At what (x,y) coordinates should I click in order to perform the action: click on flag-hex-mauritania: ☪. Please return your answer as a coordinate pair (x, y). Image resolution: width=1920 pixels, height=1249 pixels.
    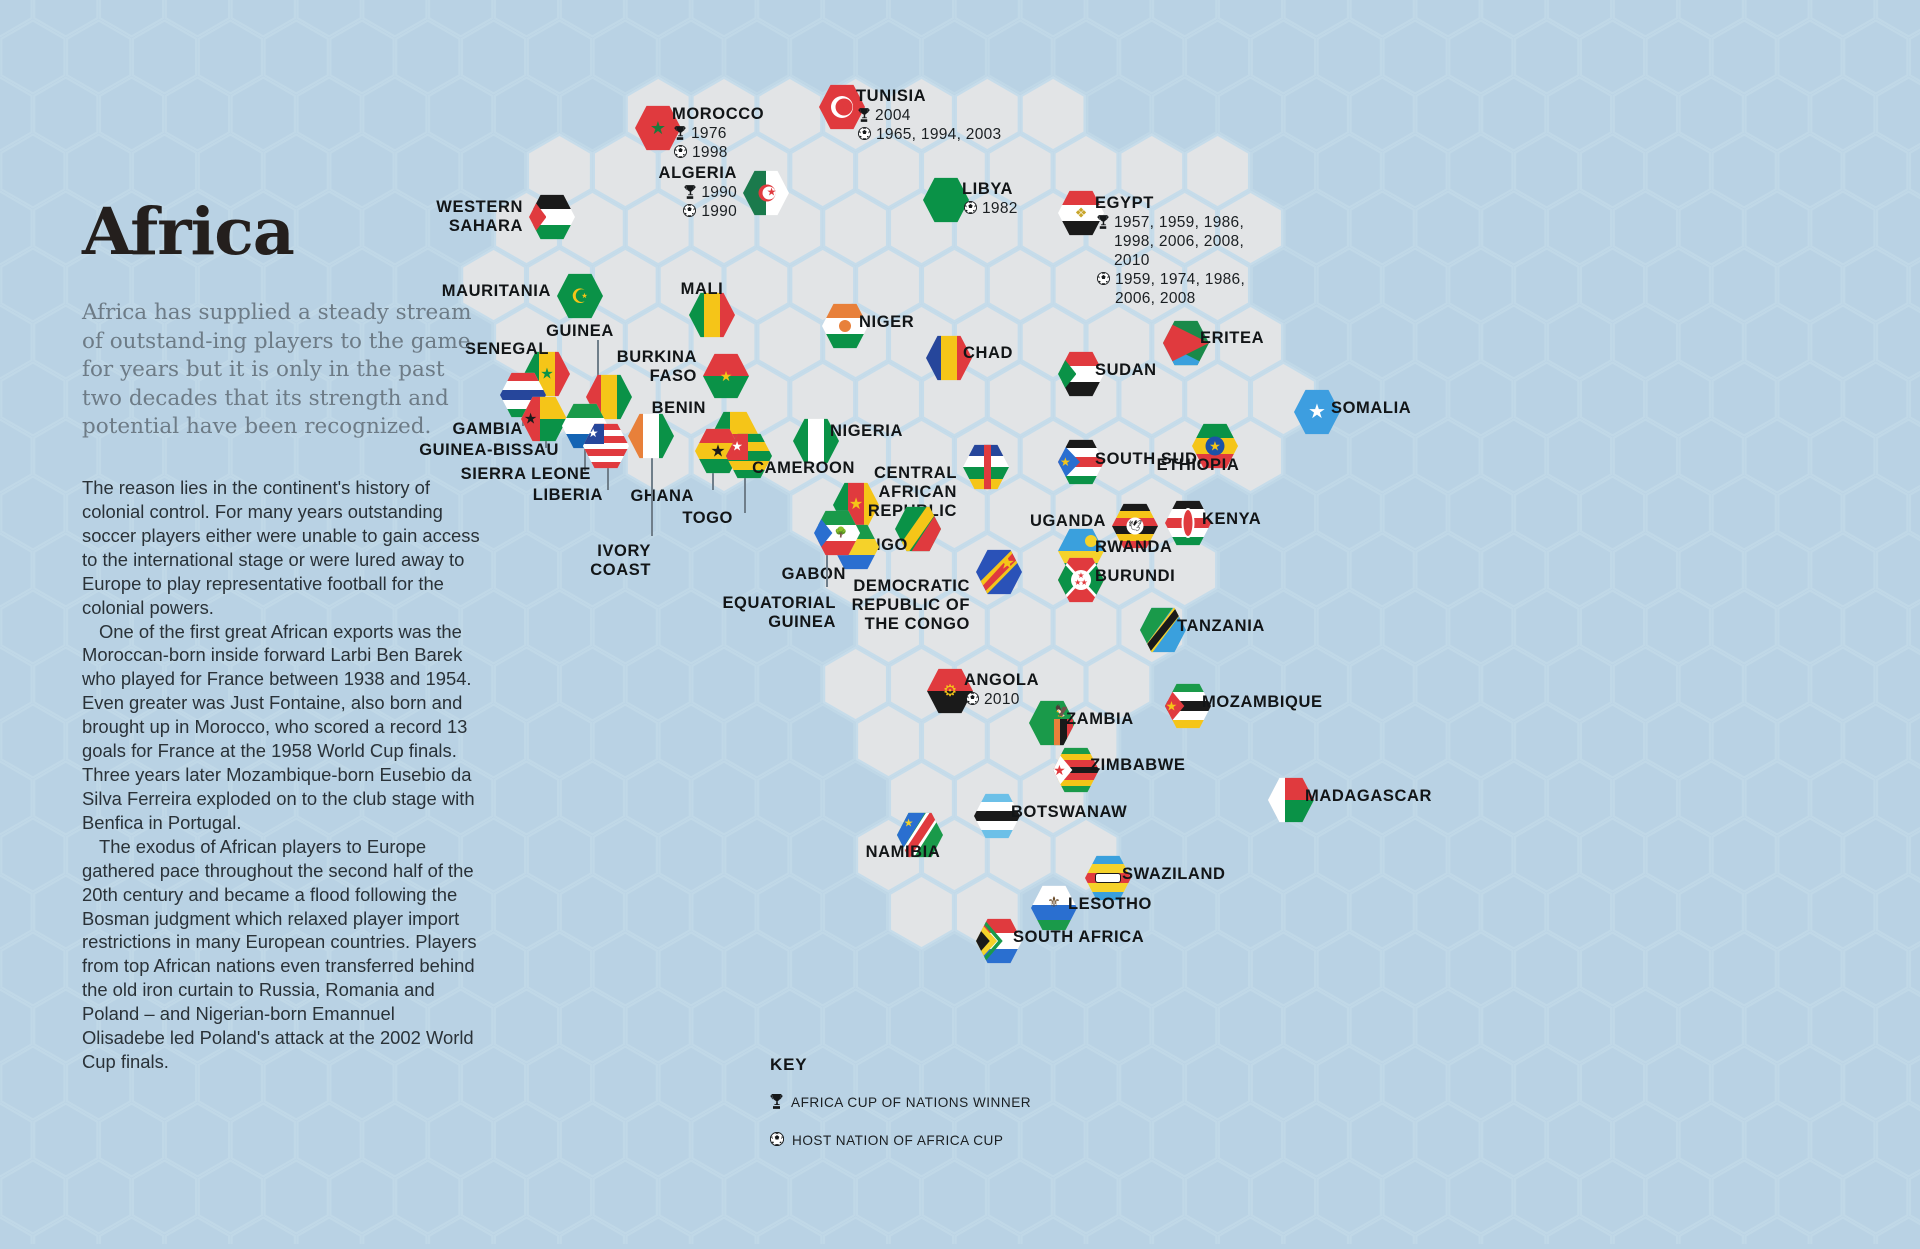
    Looking at the image, I should click on (580, 296).